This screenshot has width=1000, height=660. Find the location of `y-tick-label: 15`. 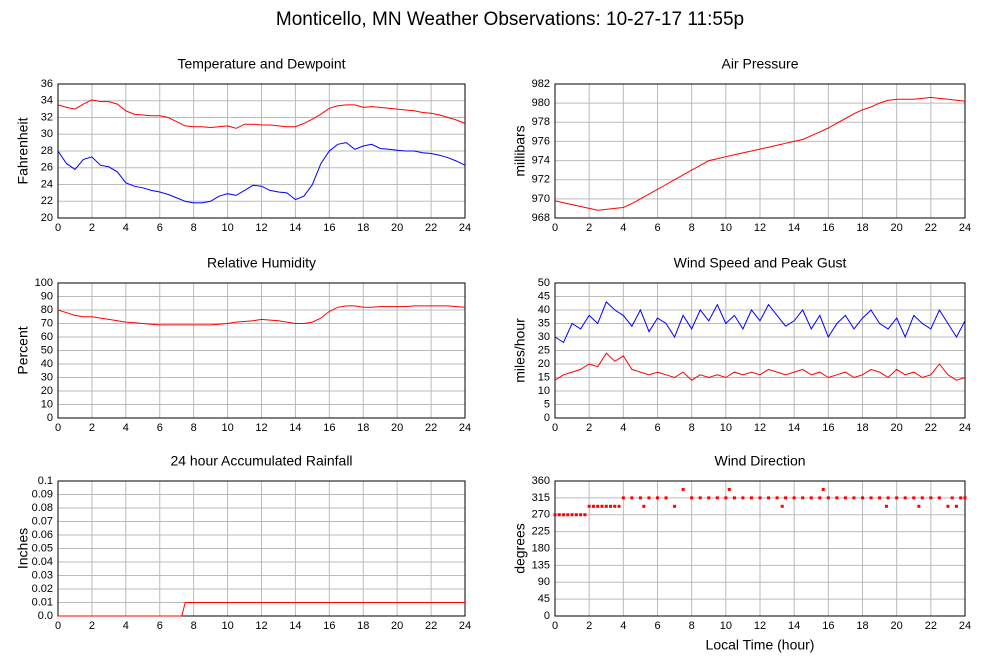

y-tick-label: 15 is located at coordinates (544, 377).